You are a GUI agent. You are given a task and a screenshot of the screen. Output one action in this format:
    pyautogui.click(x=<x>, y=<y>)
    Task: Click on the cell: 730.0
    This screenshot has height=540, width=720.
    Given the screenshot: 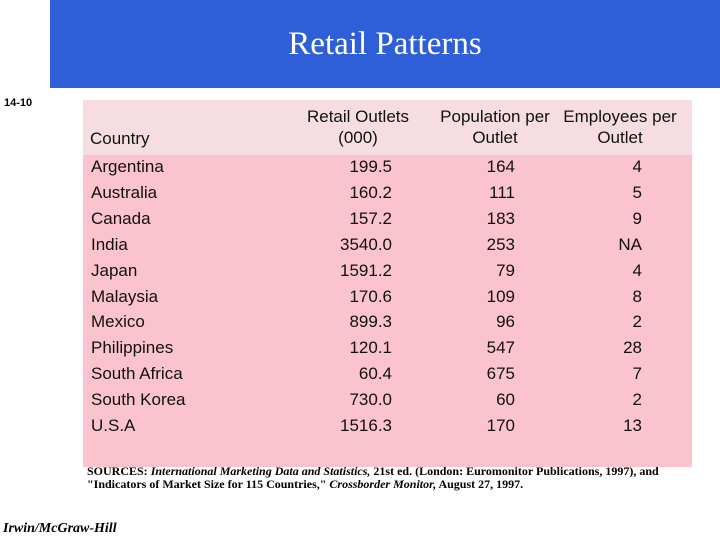 What is the action you would take?
    pyautogui.click(x=370, y=400)
    